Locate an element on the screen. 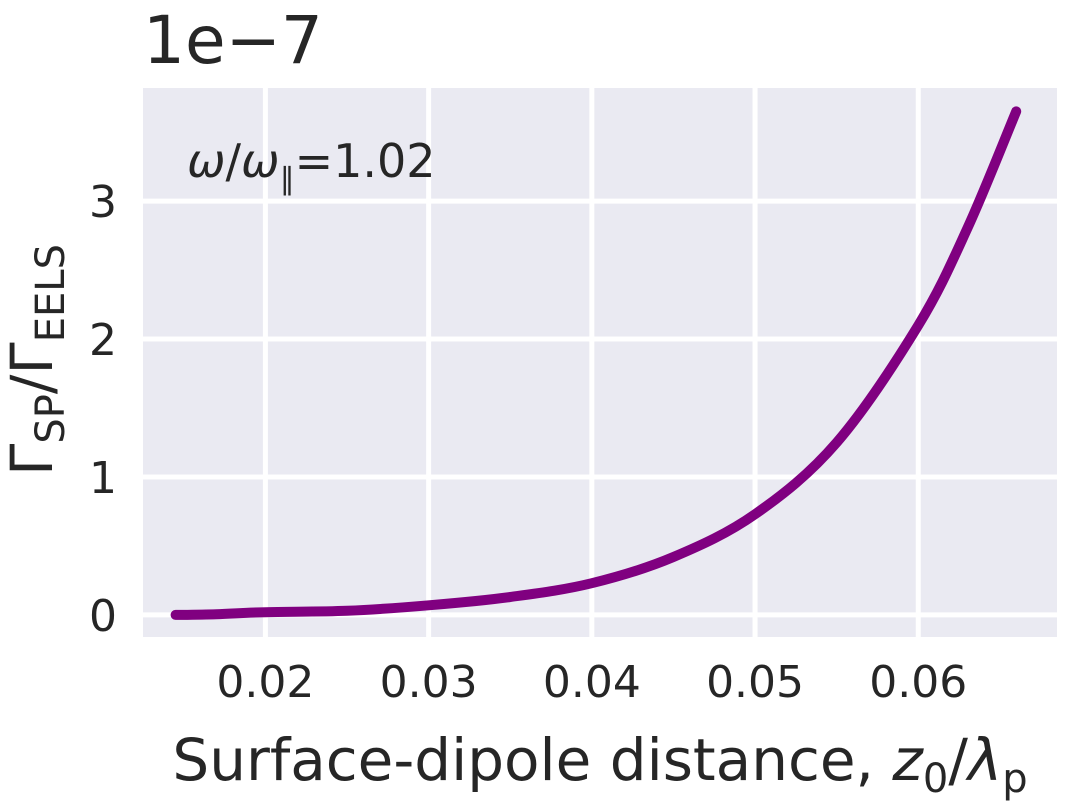  y-tick-label: 1 is located at coordinates (103, 478).